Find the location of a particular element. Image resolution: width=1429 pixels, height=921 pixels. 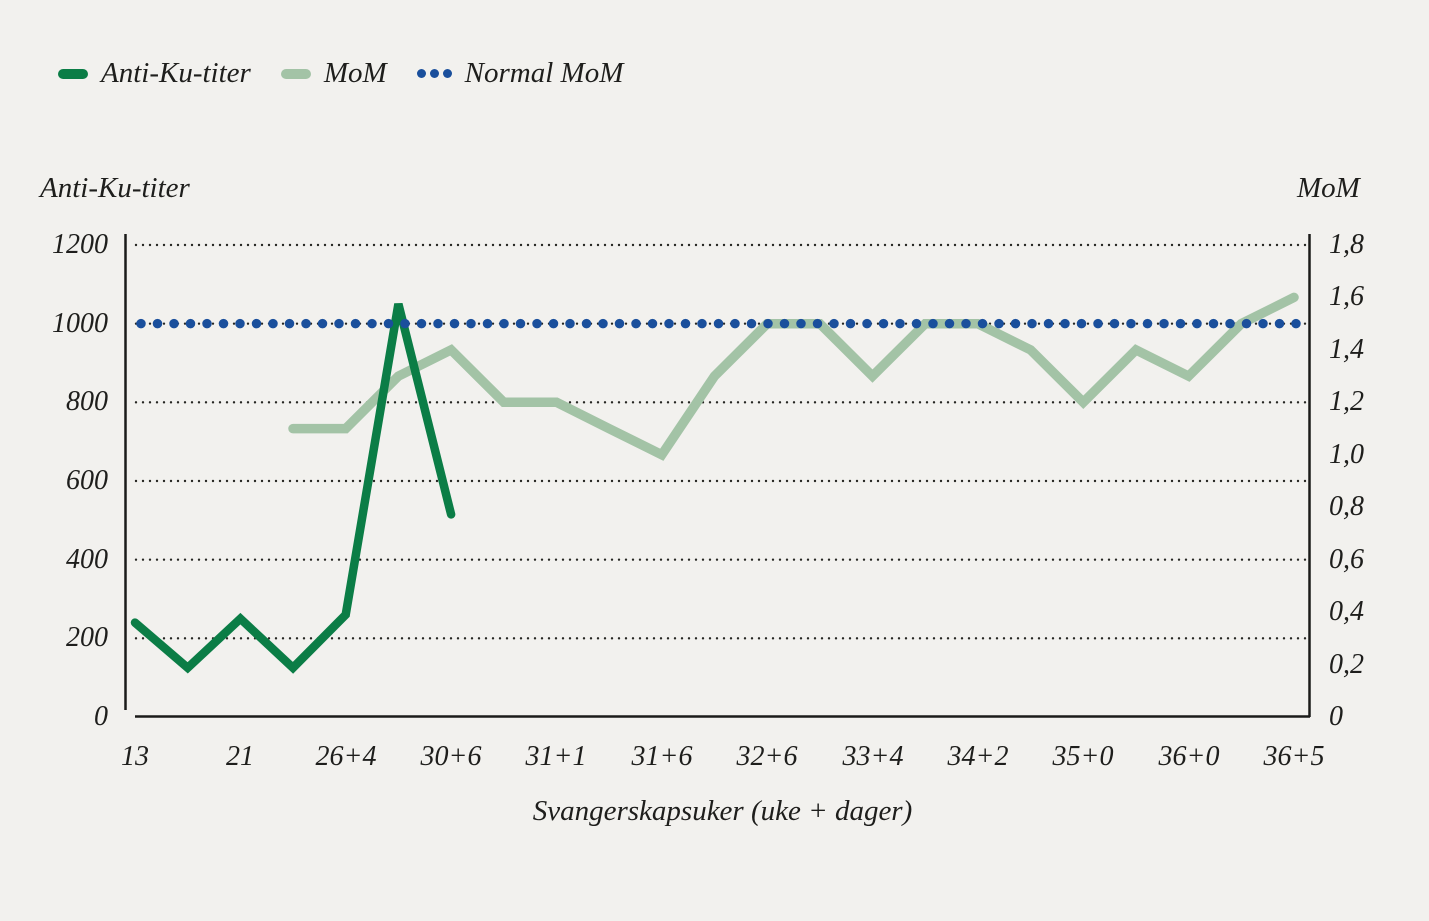

legend-label-mom: MoM is located at coordinates (355, 73).